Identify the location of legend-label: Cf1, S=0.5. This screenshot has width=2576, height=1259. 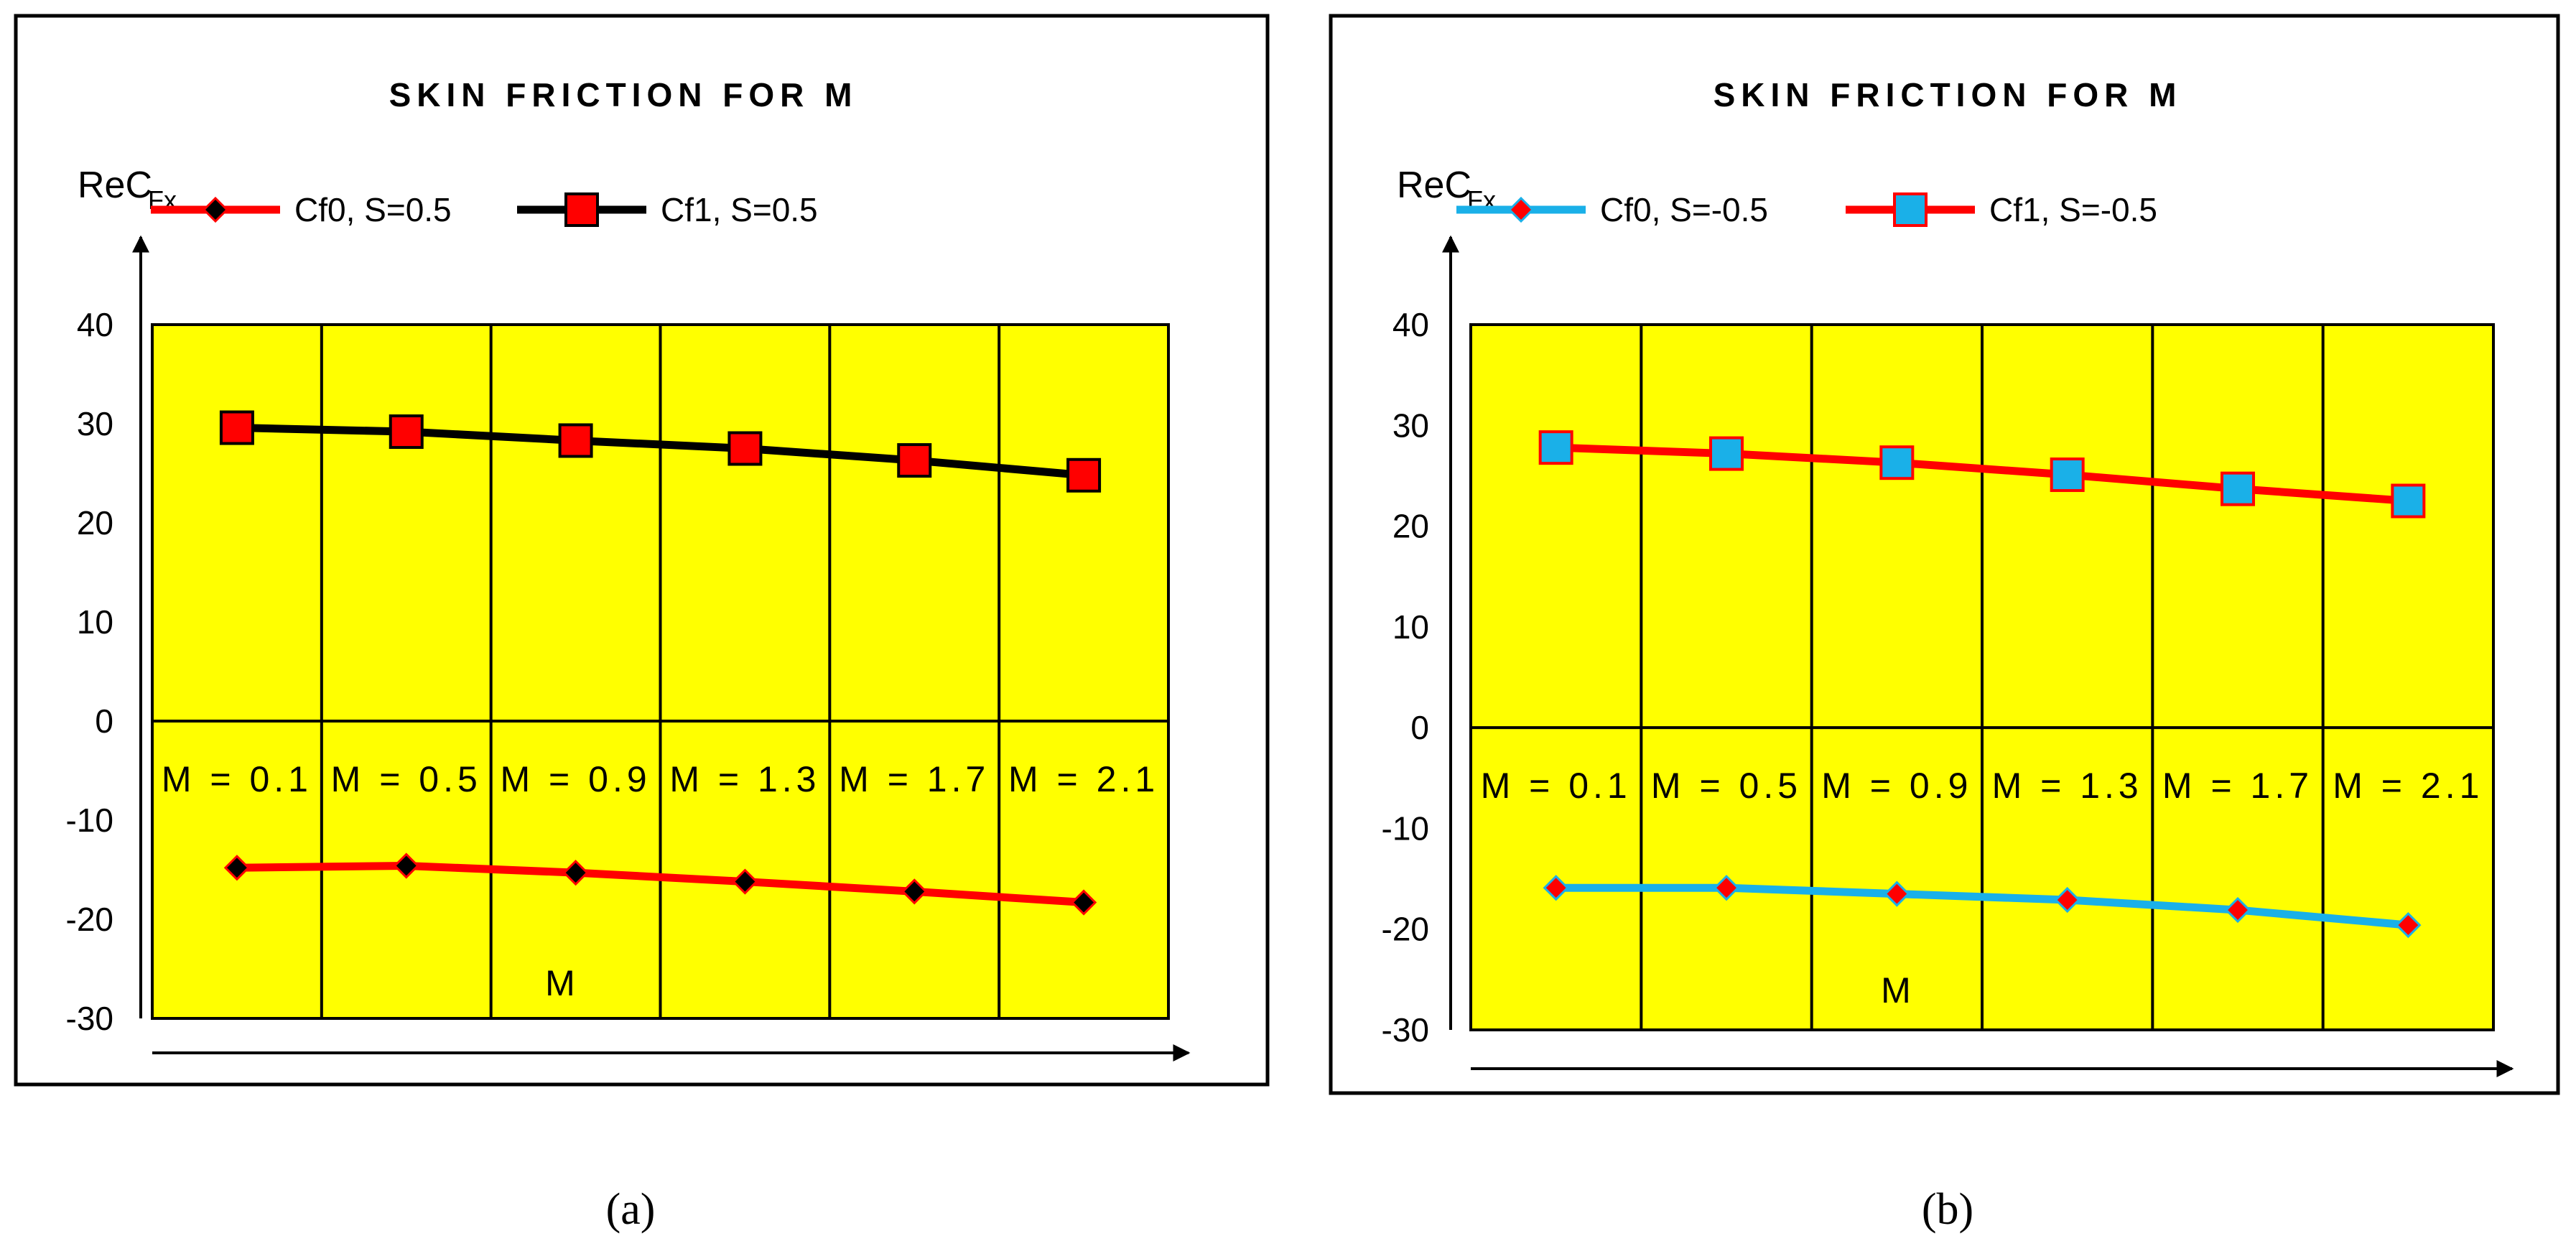
(739, 210).